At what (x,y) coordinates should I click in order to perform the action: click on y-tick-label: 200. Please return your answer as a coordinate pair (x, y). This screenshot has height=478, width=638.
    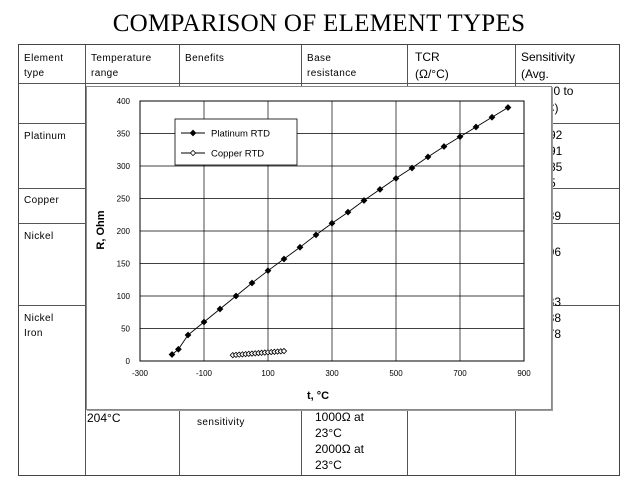
    Looking at the image, I should click on (124, 231).